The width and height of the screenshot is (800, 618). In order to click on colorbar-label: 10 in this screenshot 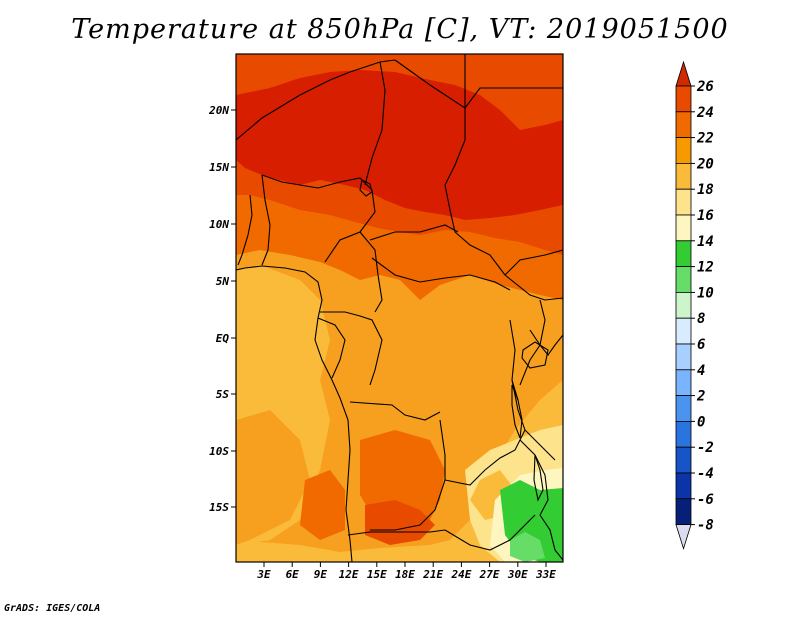, I will do `click(705, 293)`.